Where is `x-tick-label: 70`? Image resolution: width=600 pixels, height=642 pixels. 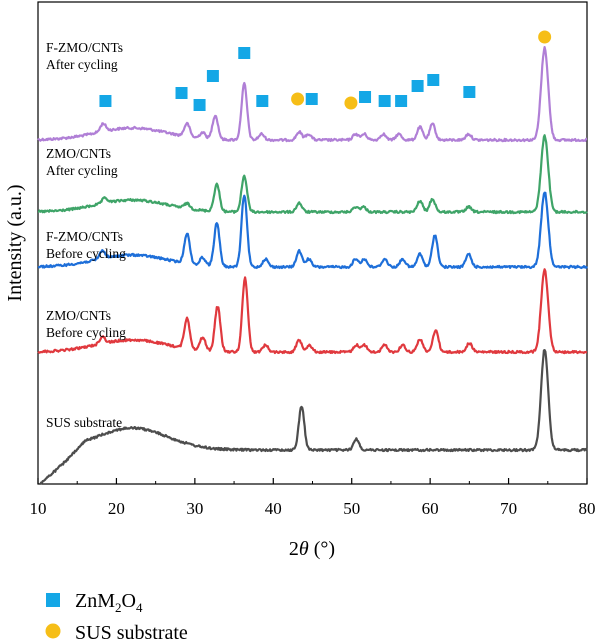
x-tick-label: 70 is located at coordinates (508, 508).